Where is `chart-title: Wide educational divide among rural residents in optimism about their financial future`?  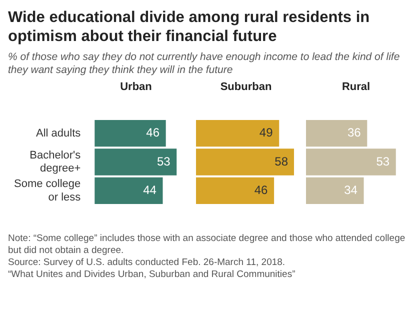
chart-title: Wide educational divide among rural residents in optimism about their financial future is located at coordinates (189, 27).